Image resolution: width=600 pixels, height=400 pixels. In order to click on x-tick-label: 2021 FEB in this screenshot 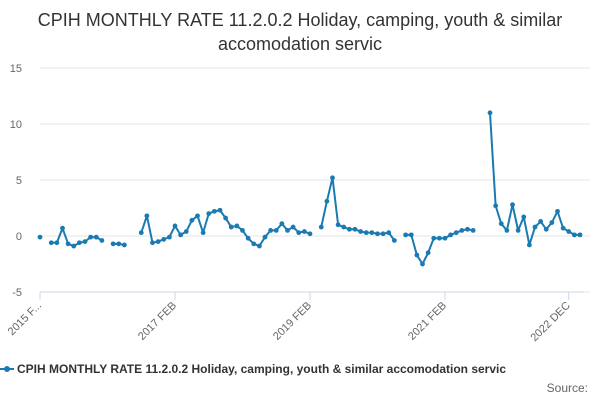, I will do `click(427, 321)`.